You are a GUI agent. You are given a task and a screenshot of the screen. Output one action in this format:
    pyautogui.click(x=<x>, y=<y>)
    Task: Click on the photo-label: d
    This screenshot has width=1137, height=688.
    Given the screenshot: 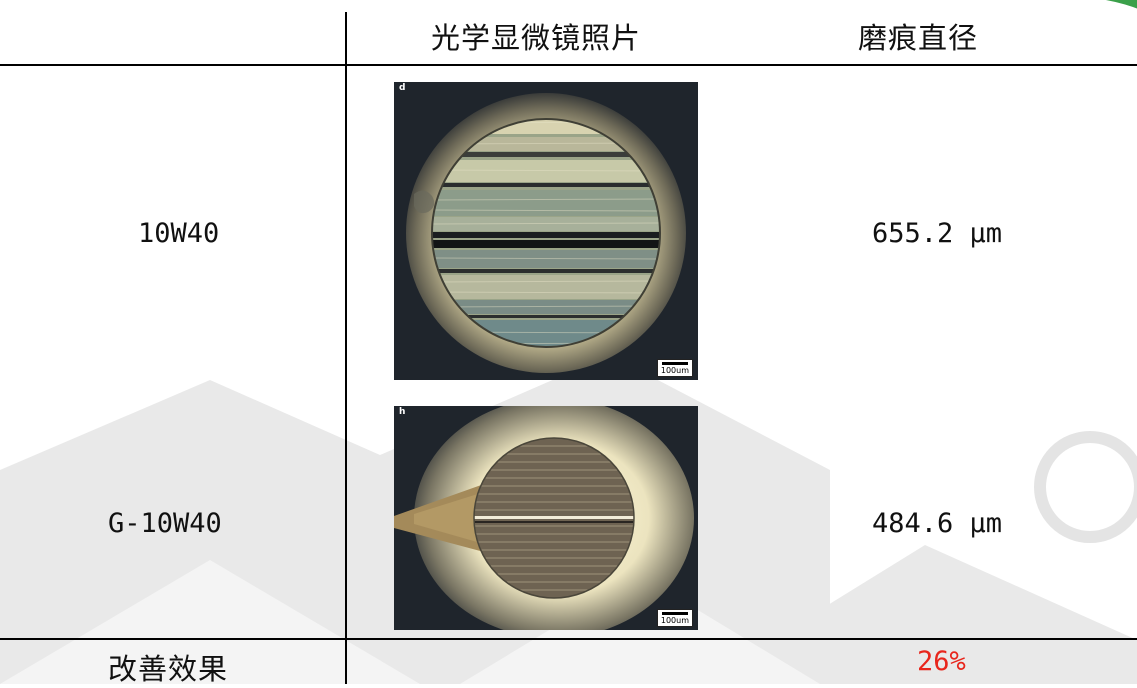 What is the action you would take?
    pyautogui.click(x=402, y=88)
    